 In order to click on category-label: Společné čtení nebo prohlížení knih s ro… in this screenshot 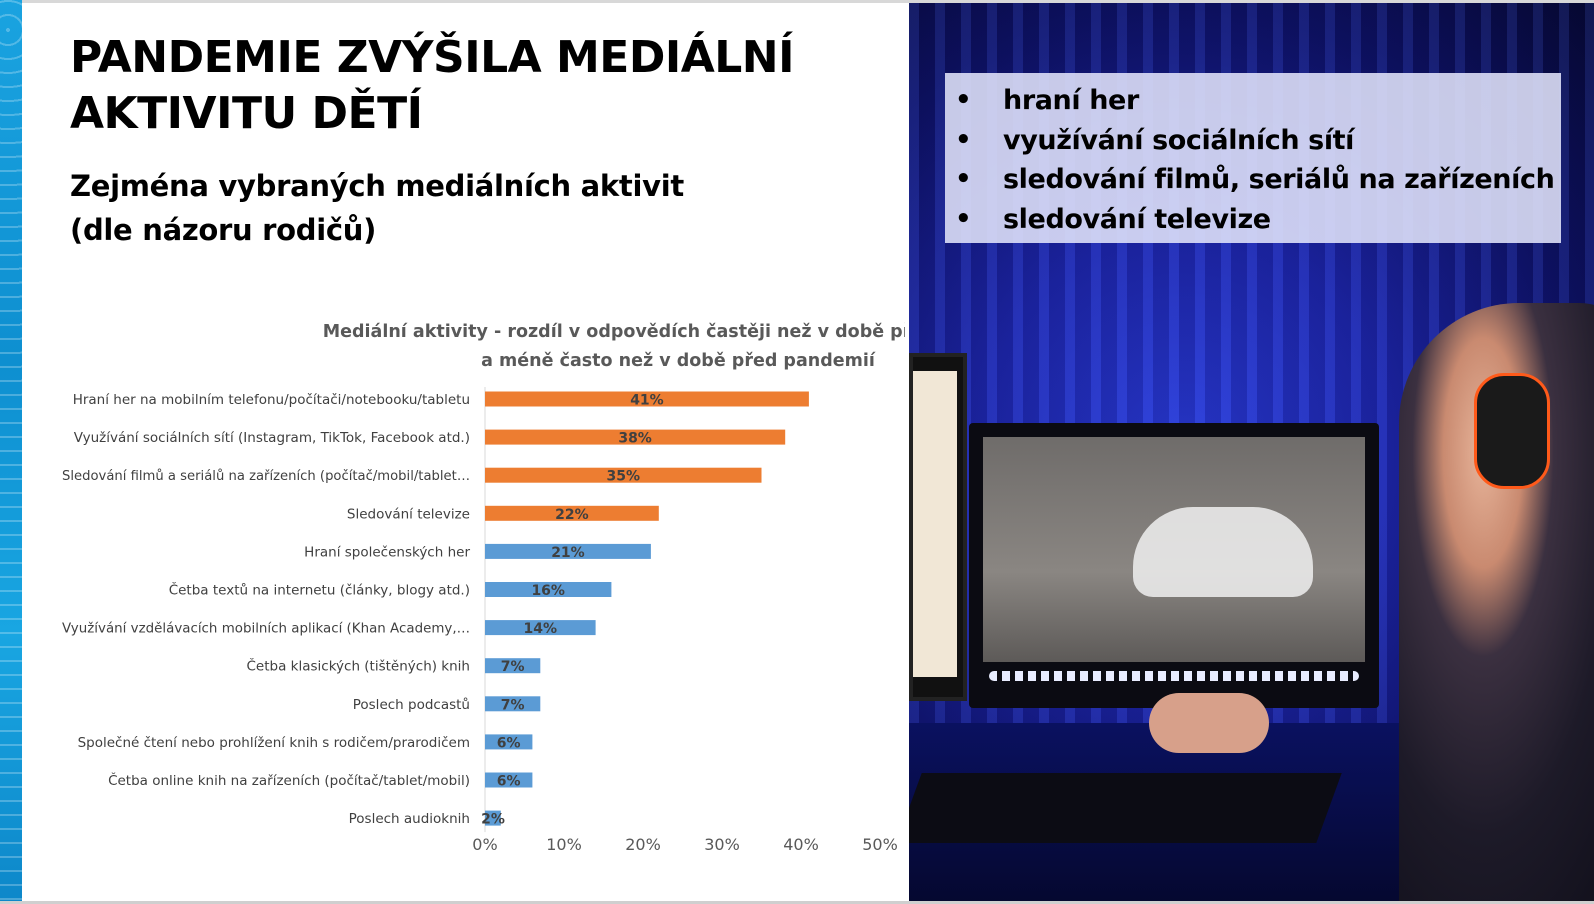, I will do `click(274, 743)`.